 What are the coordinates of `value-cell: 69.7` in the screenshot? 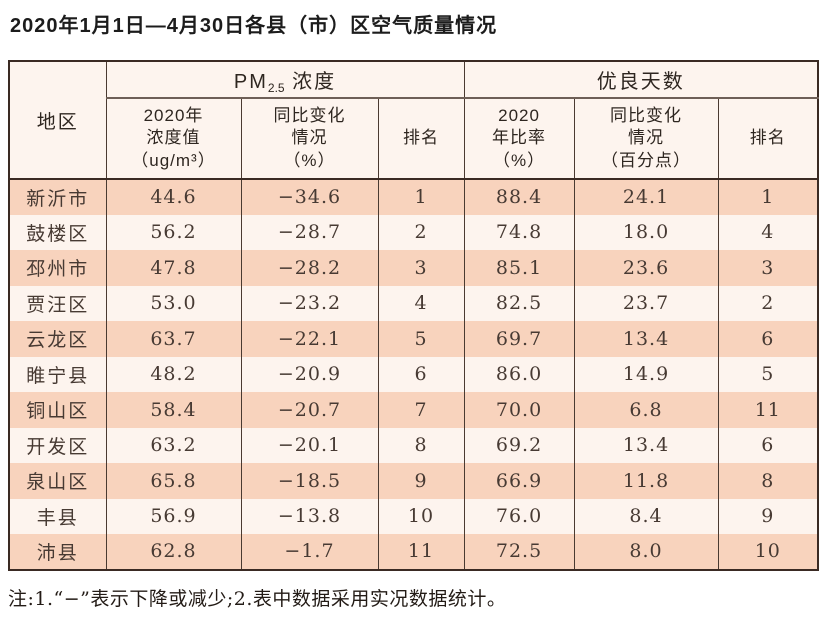 It's located at (519, 339).